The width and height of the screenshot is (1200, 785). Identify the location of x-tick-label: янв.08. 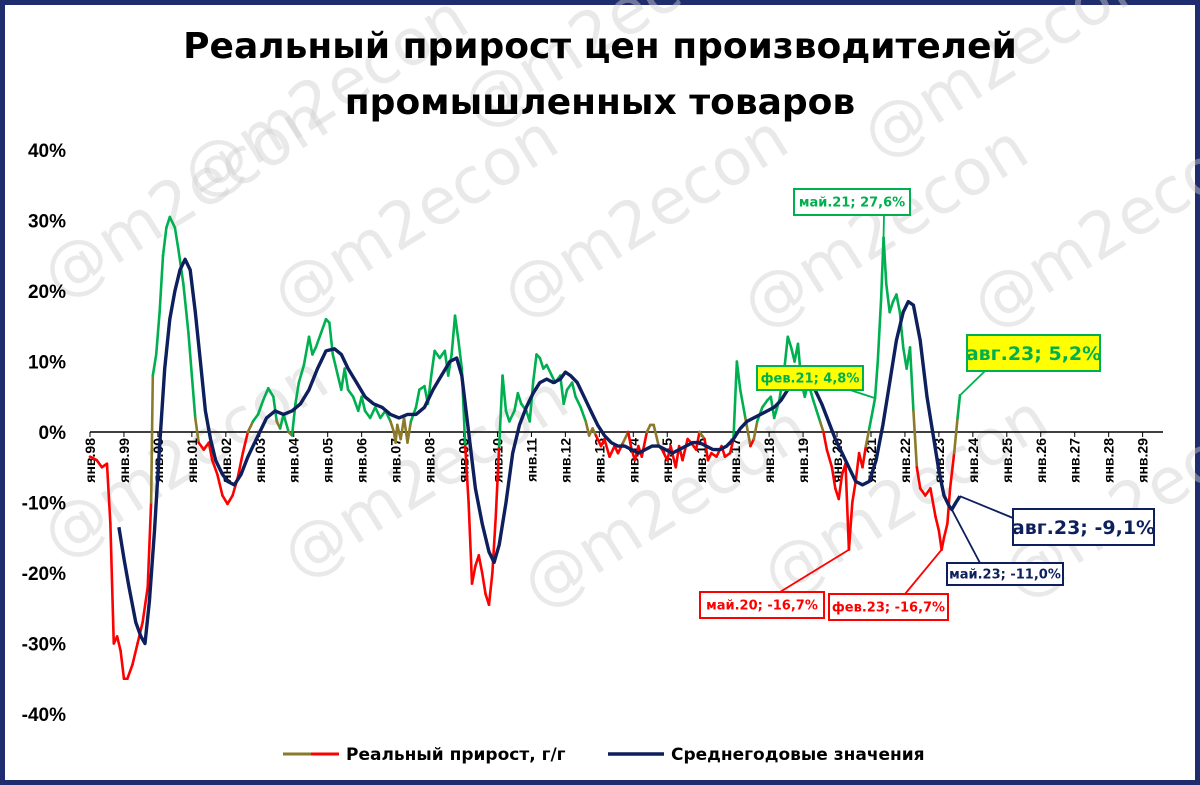
(430, 460).